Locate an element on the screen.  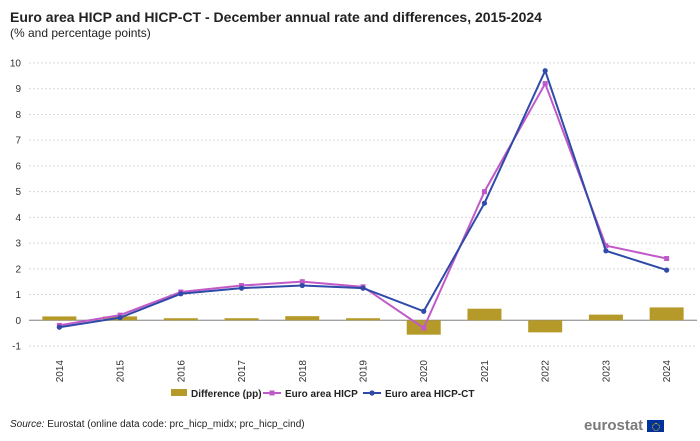
x-tick-label: 2018 is located at coordinates (303, 371).